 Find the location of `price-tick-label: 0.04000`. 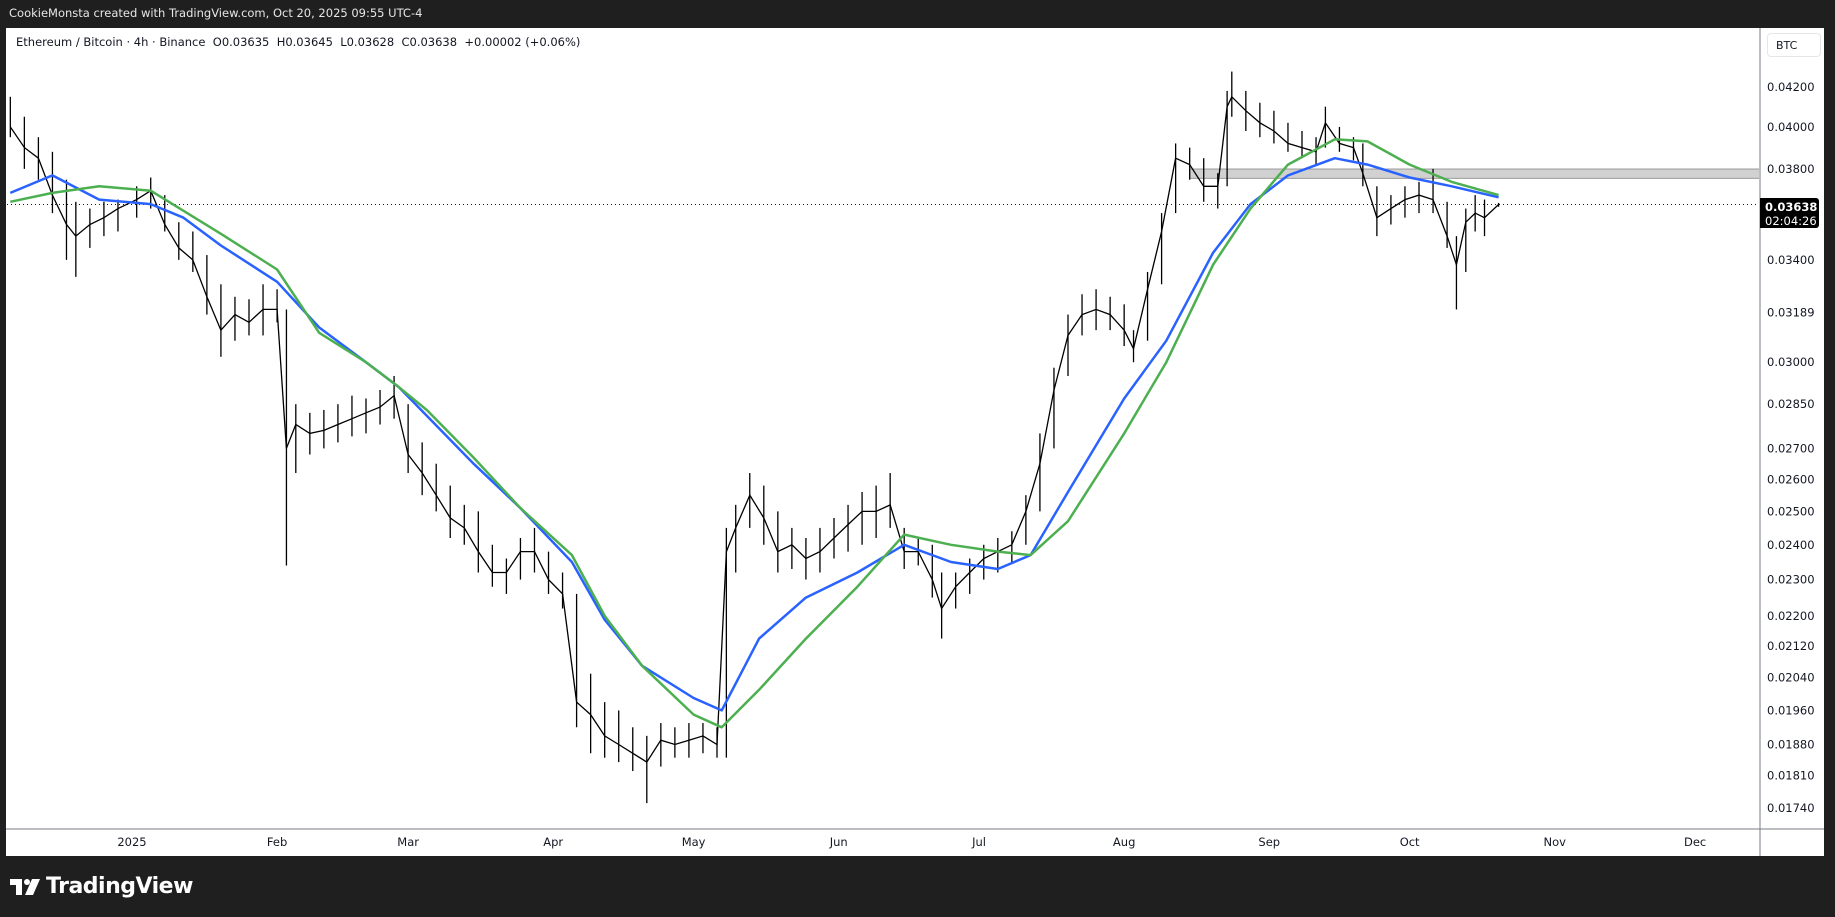

price-tick-label: 0.04000 is located at coordinates (1791, 127).